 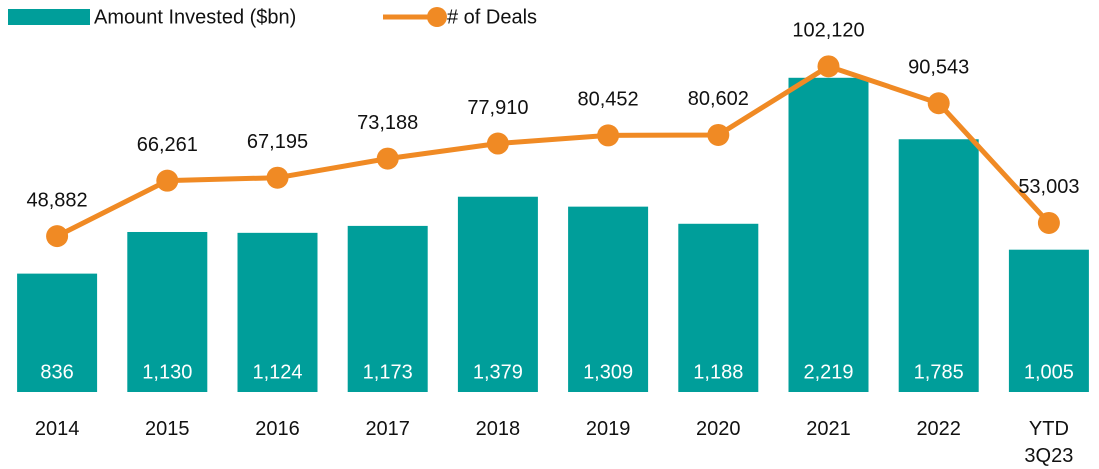 I want to click on legend-swatch-bar, so click(x=49, y=17).